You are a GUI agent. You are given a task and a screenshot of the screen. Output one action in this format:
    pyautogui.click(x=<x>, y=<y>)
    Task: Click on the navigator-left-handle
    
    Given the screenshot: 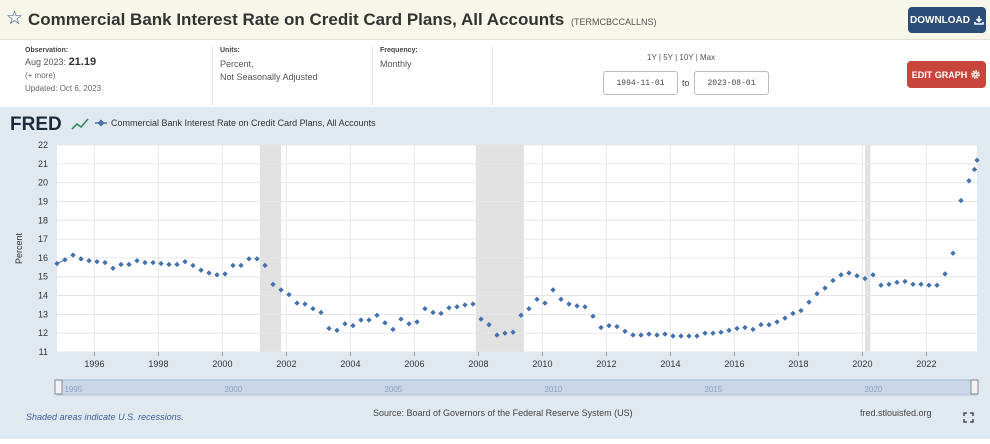 What is the action you would take?
    pyautogui.click(x=58, y=387)
    